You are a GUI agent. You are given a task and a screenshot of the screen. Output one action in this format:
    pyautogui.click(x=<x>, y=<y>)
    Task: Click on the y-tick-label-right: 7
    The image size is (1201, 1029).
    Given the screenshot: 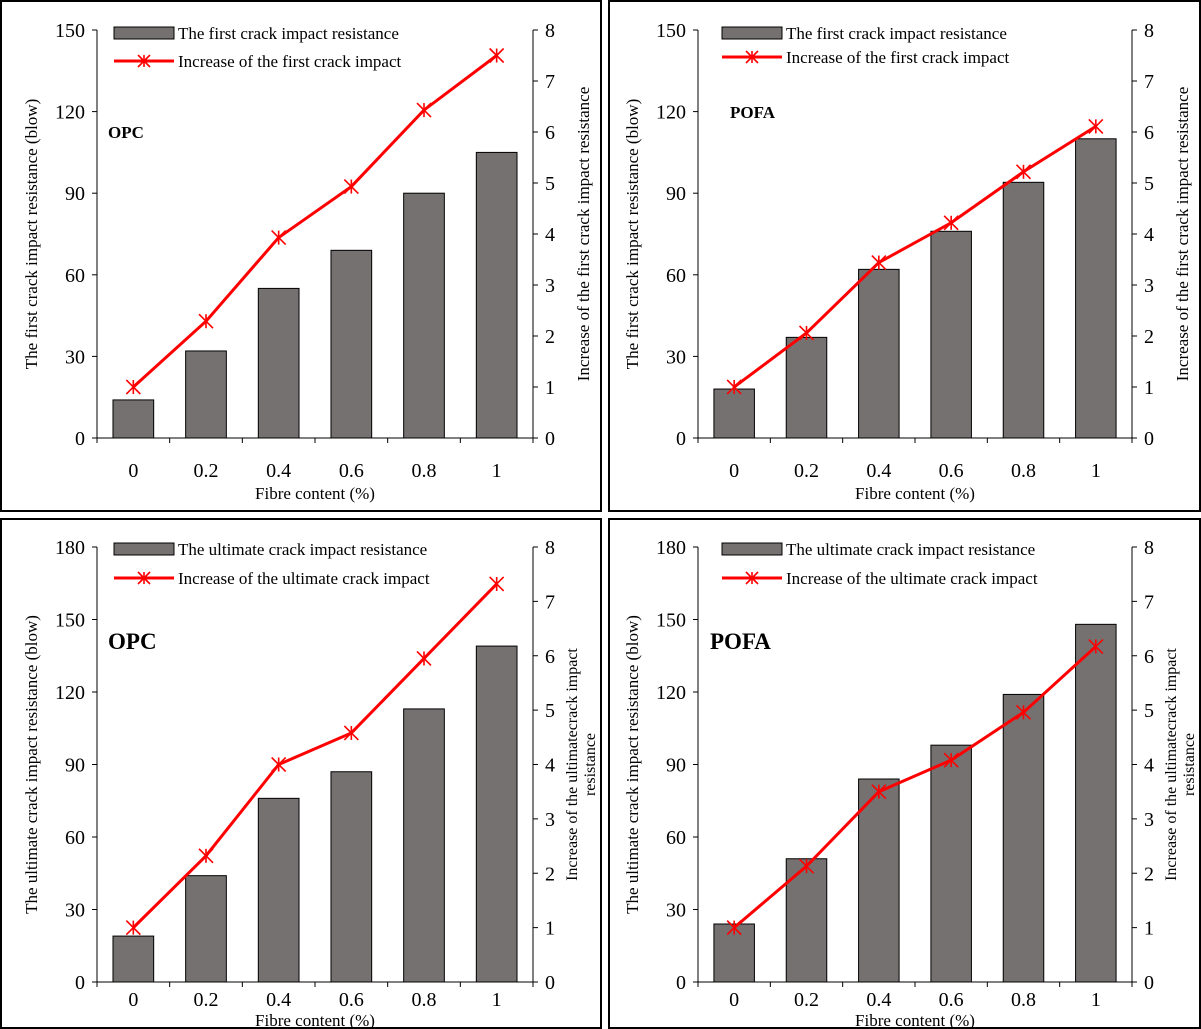 What is the action you would take?
    pyautogui.click(x=550, y=602)
    